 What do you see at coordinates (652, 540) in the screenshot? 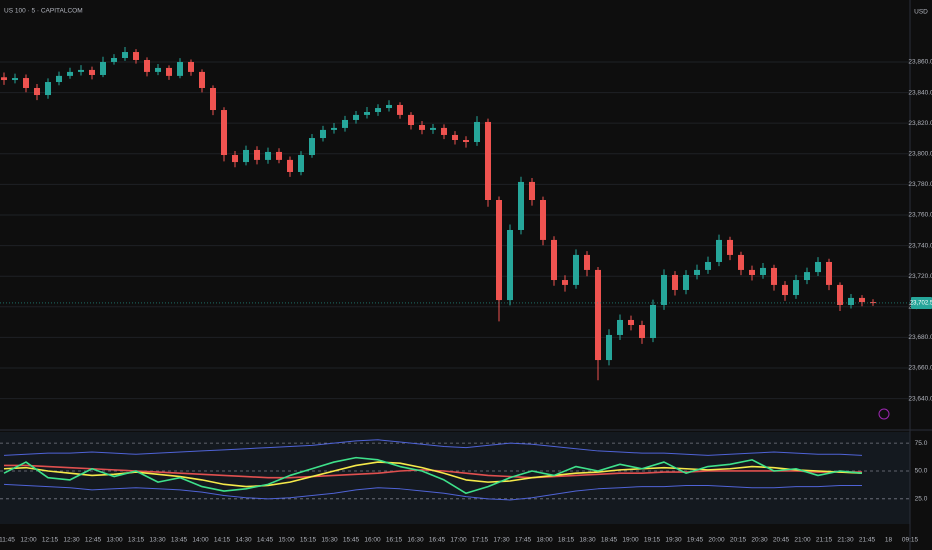
I see `x-tick-label: 19:15` at bounding box center [652, 540].